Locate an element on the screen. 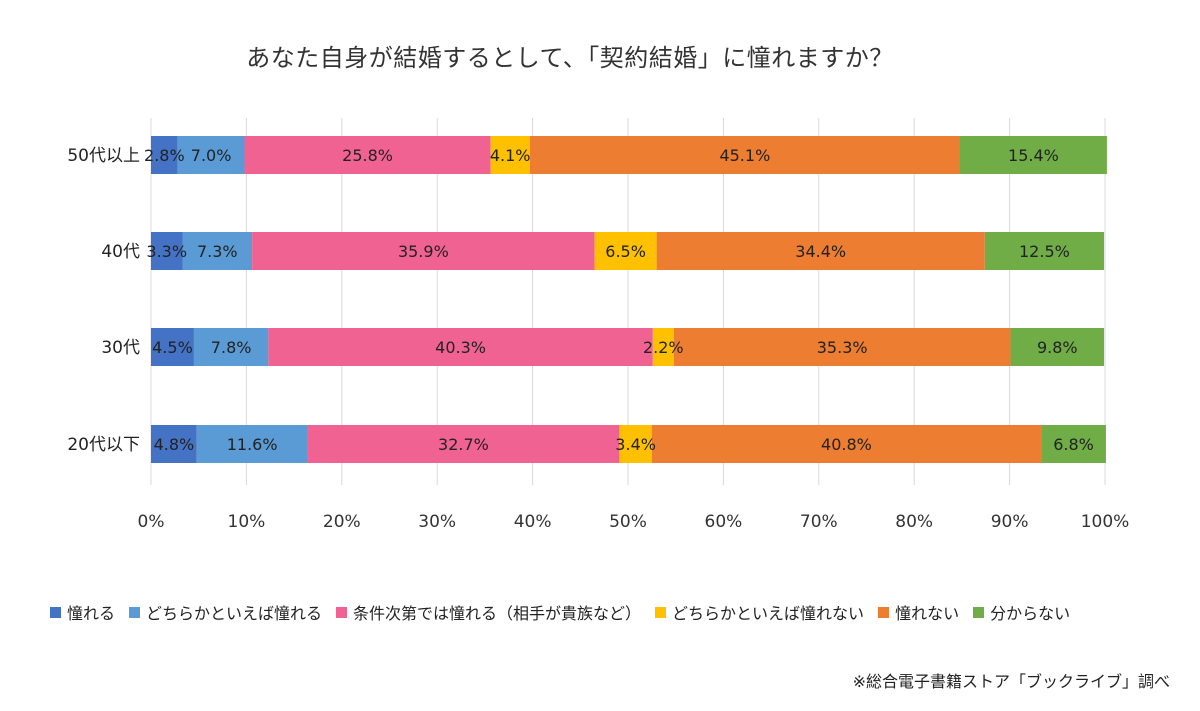  x-tick-label: 10% is located at coordinates (247, 522).